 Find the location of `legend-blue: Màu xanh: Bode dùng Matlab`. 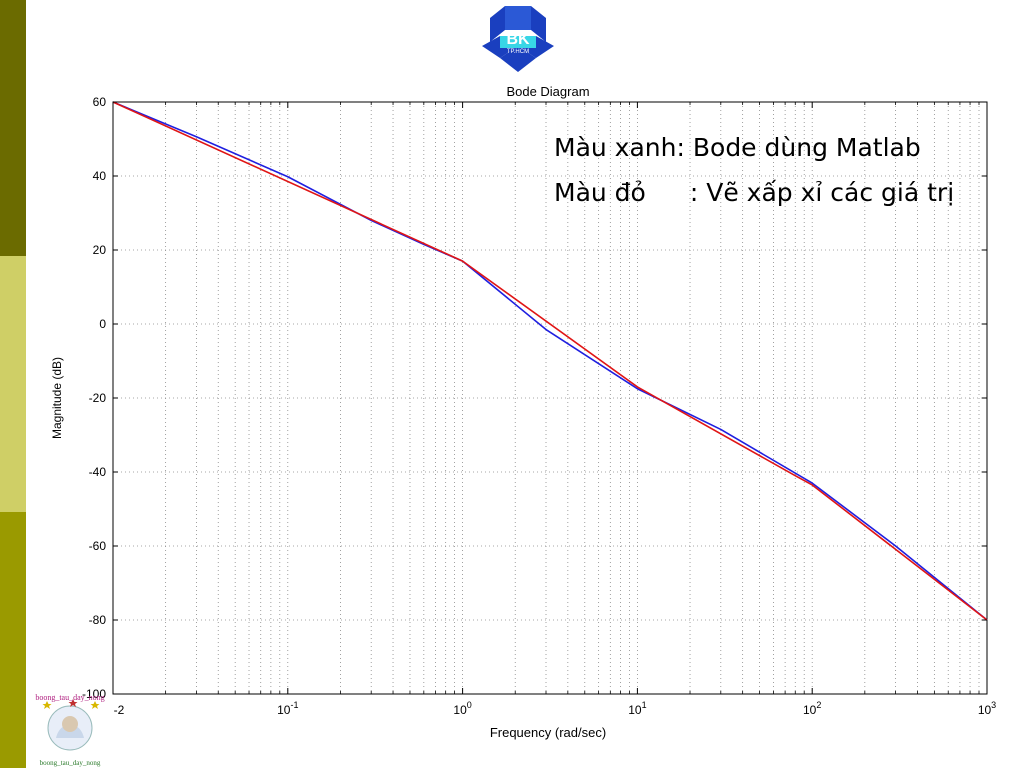

legend-blue: Màu xanh: Bode dùng Matlab is located at coordinates (737, 147).